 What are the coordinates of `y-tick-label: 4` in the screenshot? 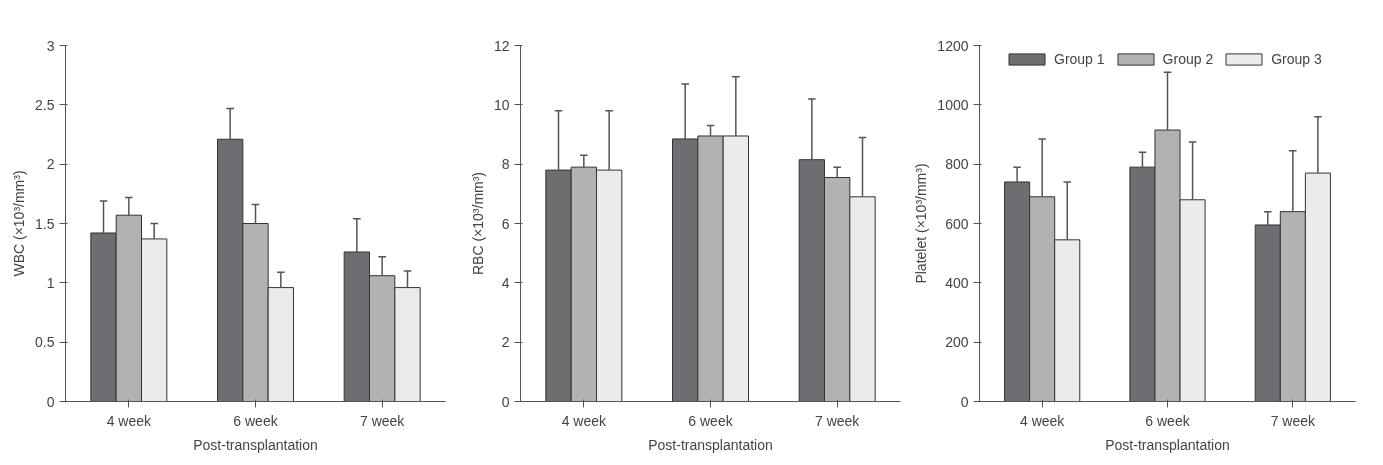 It's located at (505, 282).